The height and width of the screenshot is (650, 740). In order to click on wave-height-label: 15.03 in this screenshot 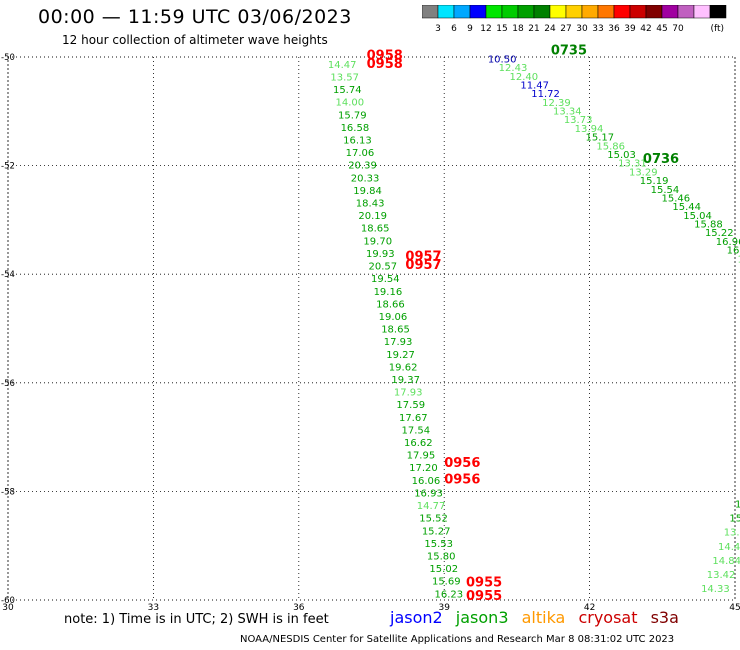, I will do `click(621, 155)`.